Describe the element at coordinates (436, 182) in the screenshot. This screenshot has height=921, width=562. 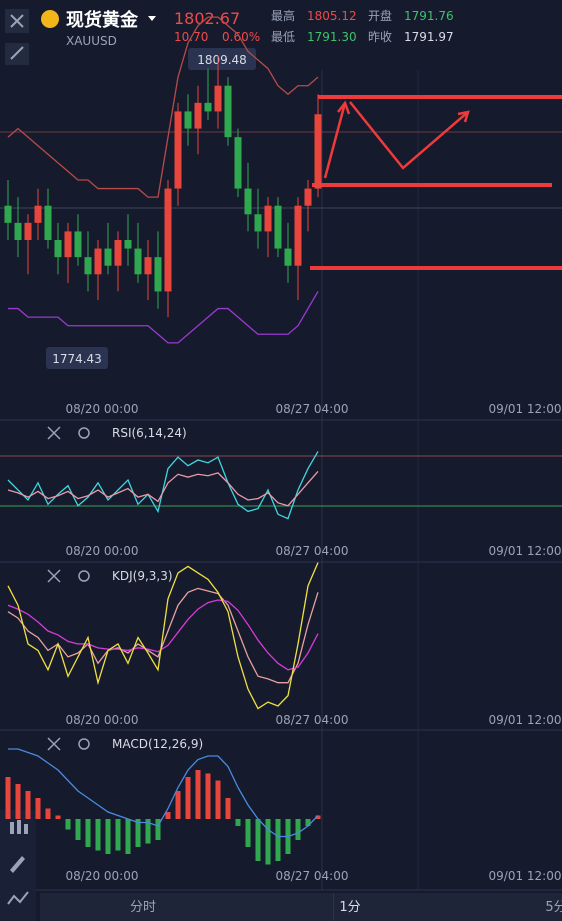
I see `drawing` at that location.